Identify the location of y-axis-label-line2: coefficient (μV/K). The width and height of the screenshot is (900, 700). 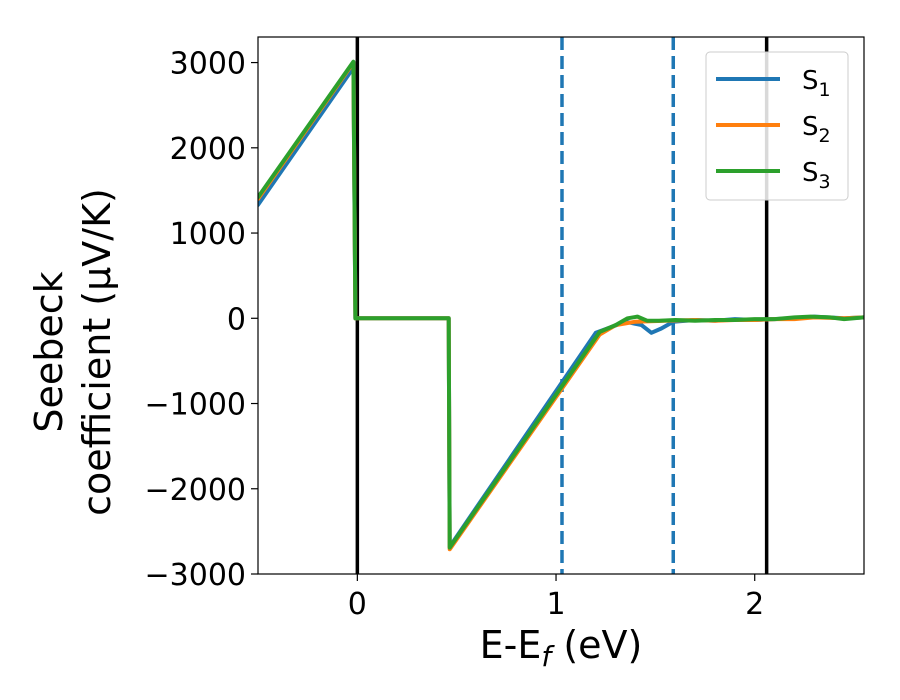
(97, 352).